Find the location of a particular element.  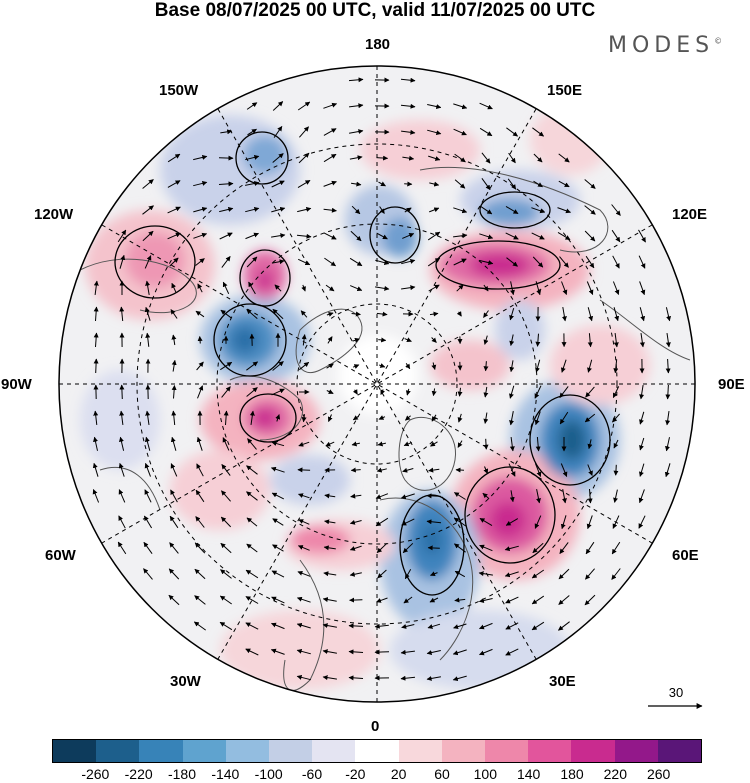

lon-label-120w: 120W is located at coordinates (54, 214).